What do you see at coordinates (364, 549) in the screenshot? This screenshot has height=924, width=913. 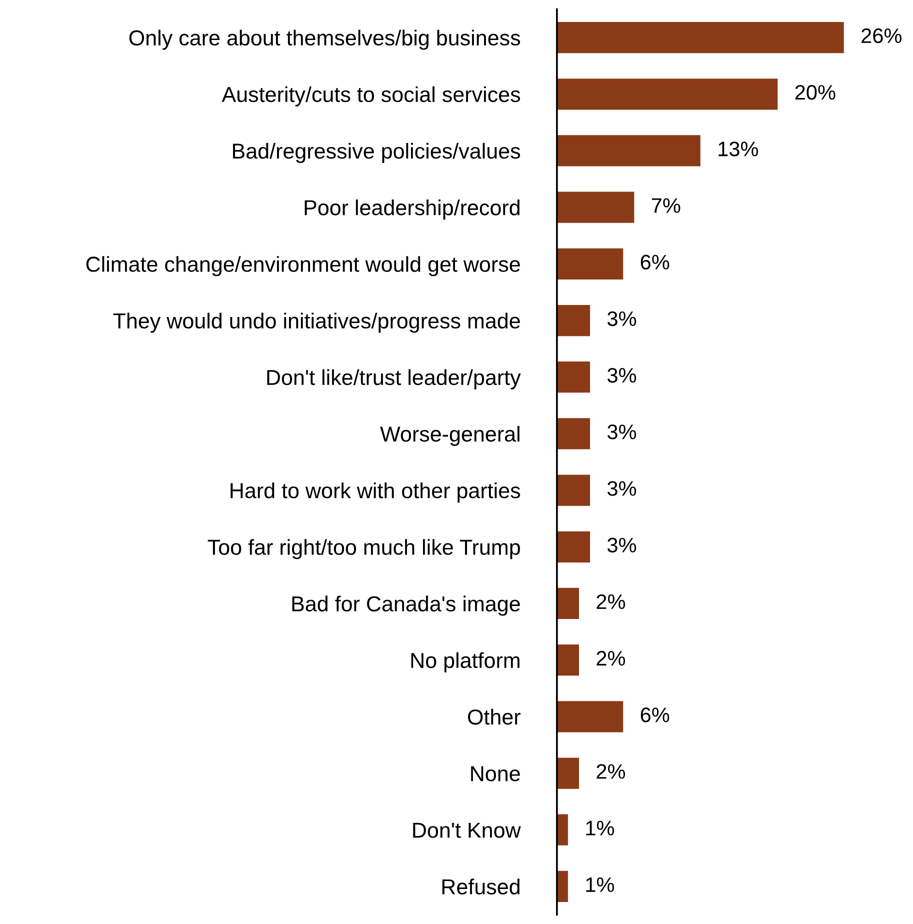 I see `y-tick-label: Too far right/too much like Trump` at bounding box center [364, 549].